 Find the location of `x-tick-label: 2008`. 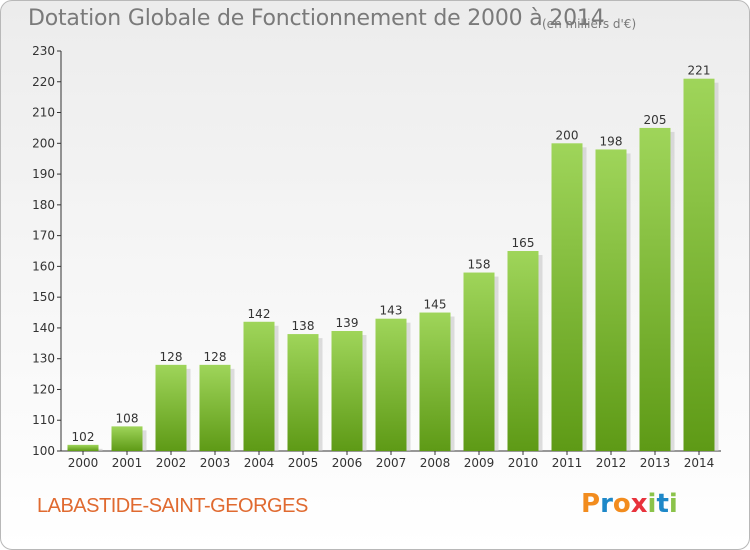

x-tick-label: 2008 is located at coordinates (435, 463).